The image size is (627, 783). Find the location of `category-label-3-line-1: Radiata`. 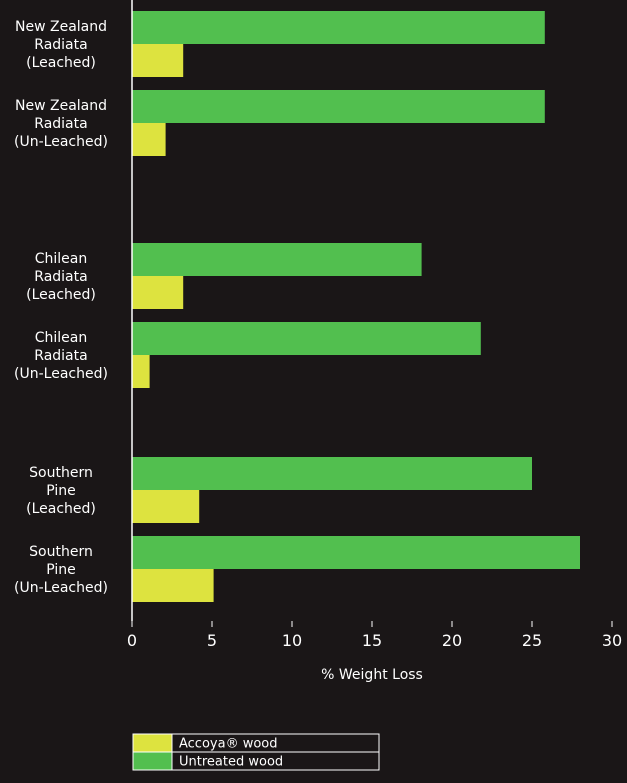

category-label-3-line-1: Radiata is located at coordinates (60, 356).